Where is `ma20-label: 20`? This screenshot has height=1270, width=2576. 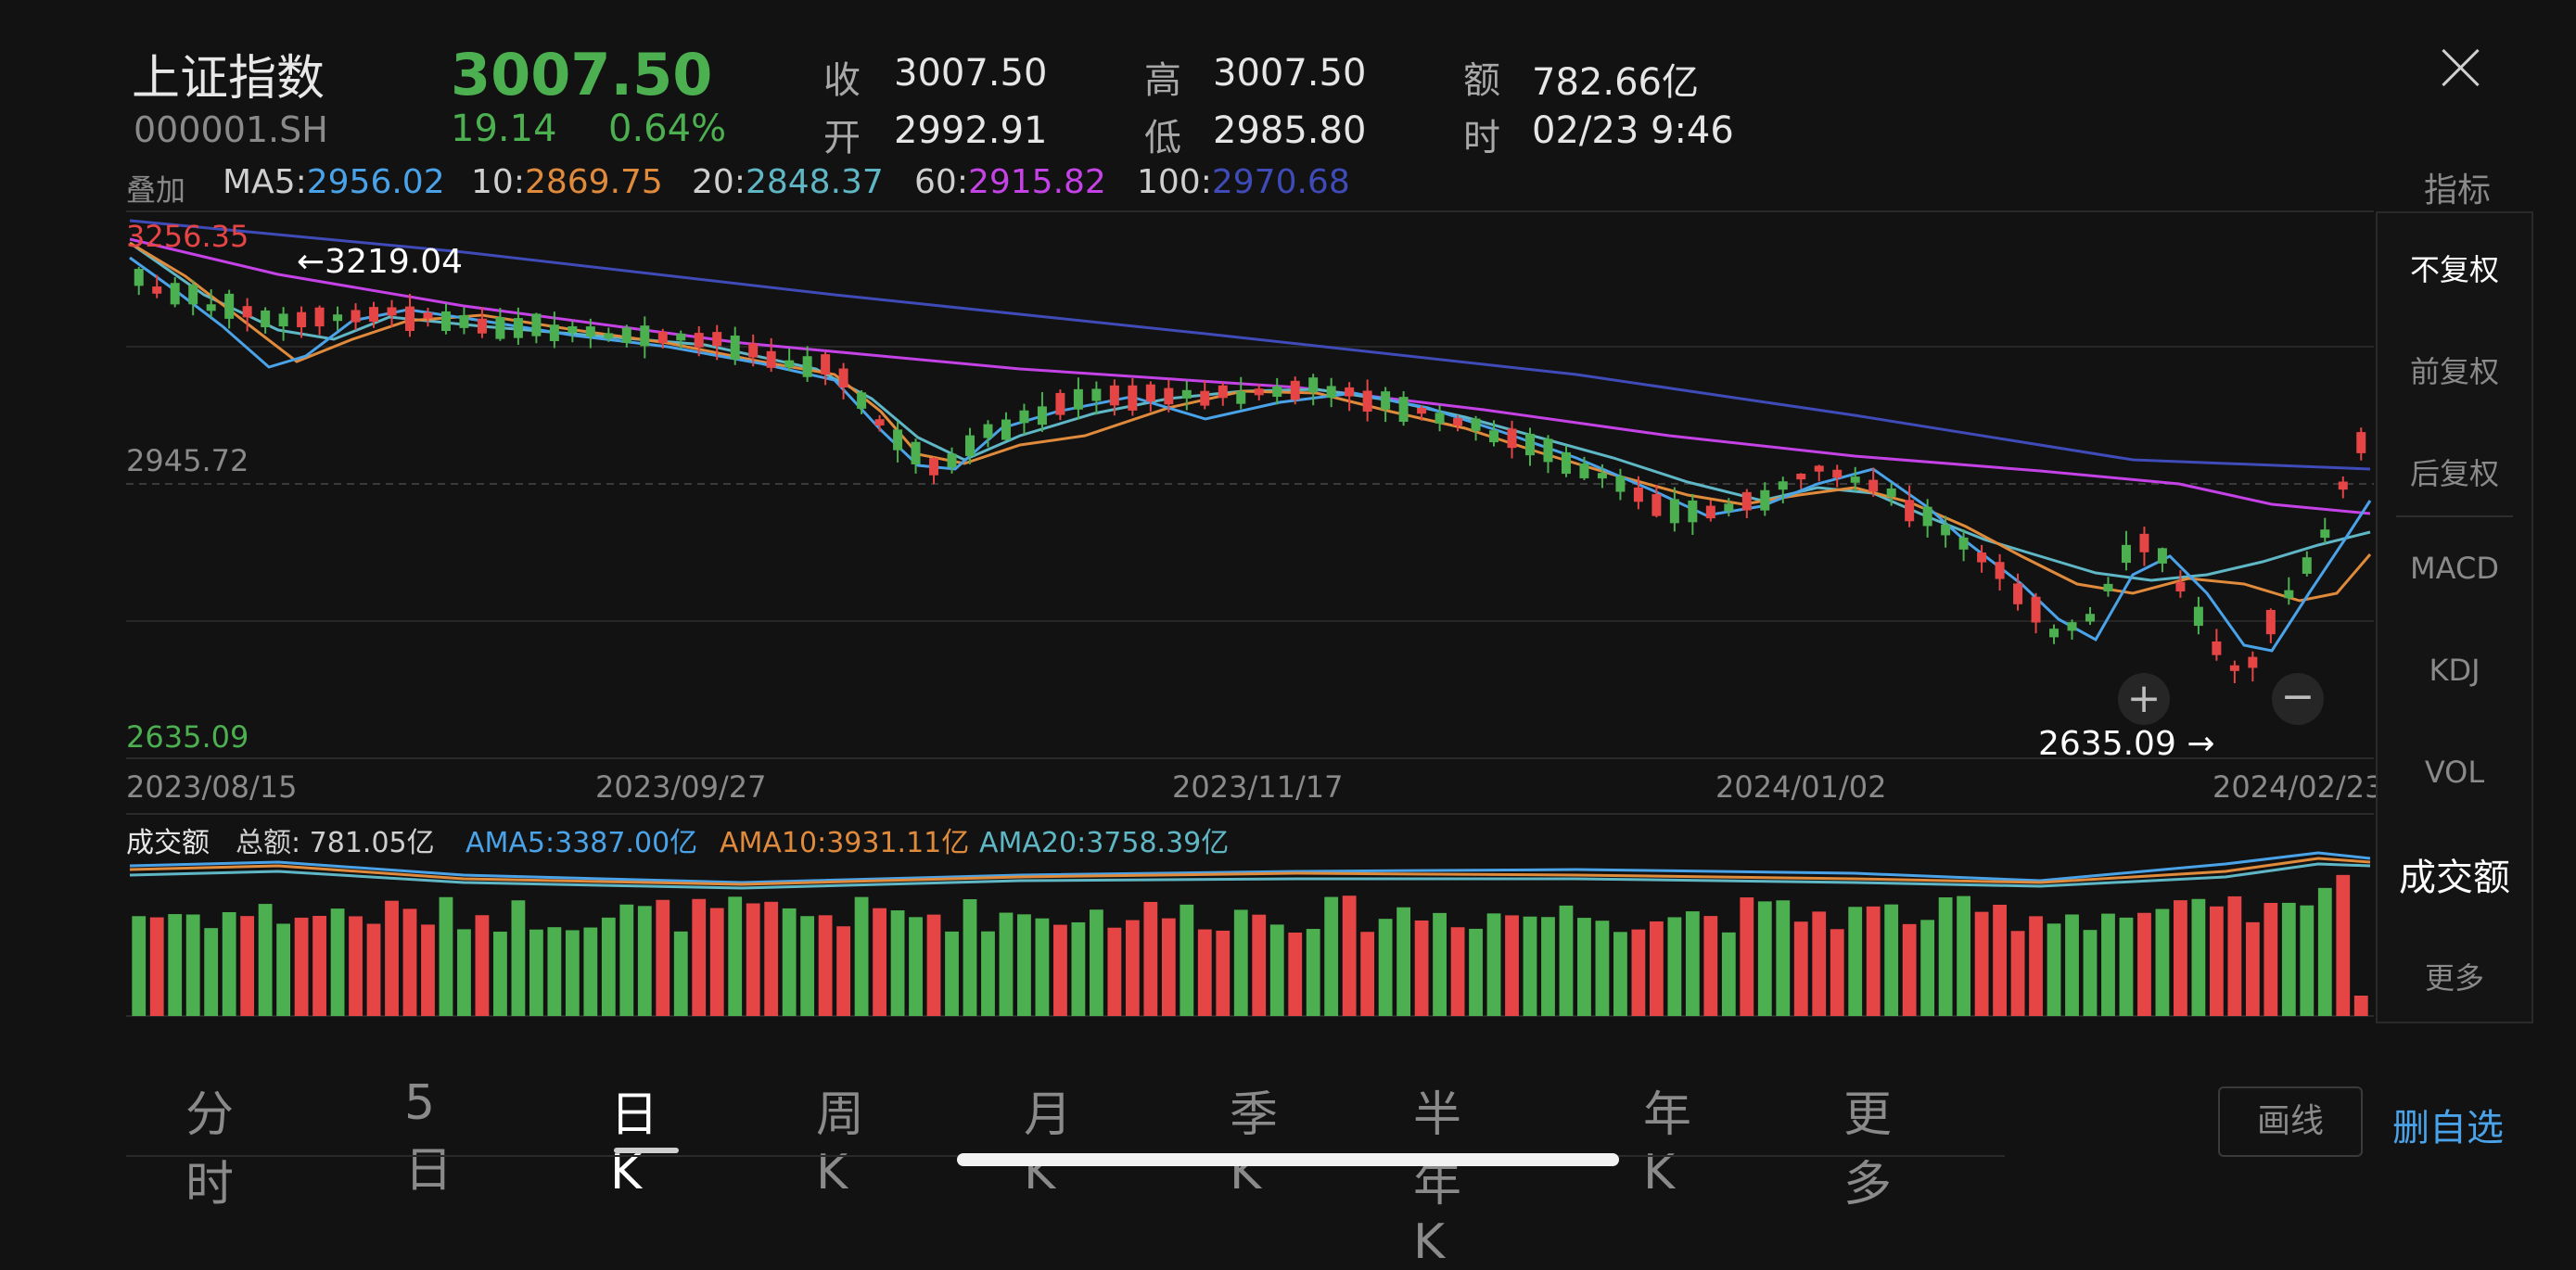 ma20-label: 20 is located at coordinates (713, 182).